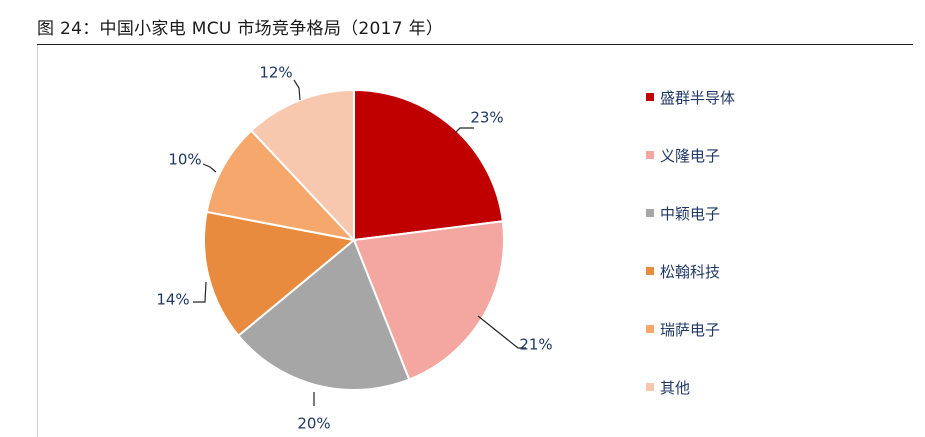 This screenshot has width=925, height=437. I want to click on legend-item: 盛群半导体, so click(690, 116).